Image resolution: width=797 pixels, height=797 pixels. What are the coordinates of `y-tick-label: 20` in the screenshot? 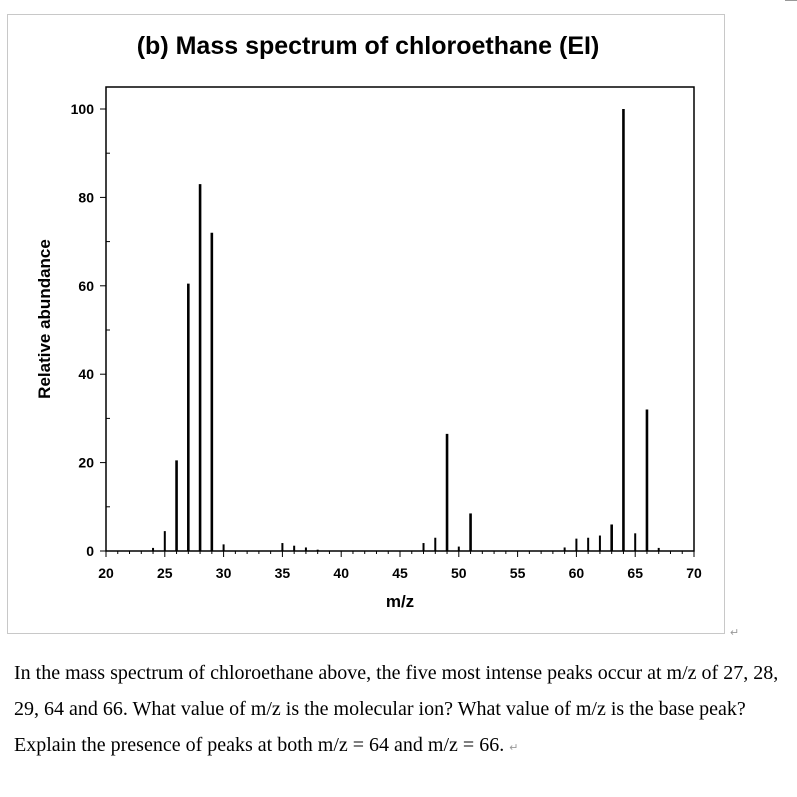 It's located at (86, 463).